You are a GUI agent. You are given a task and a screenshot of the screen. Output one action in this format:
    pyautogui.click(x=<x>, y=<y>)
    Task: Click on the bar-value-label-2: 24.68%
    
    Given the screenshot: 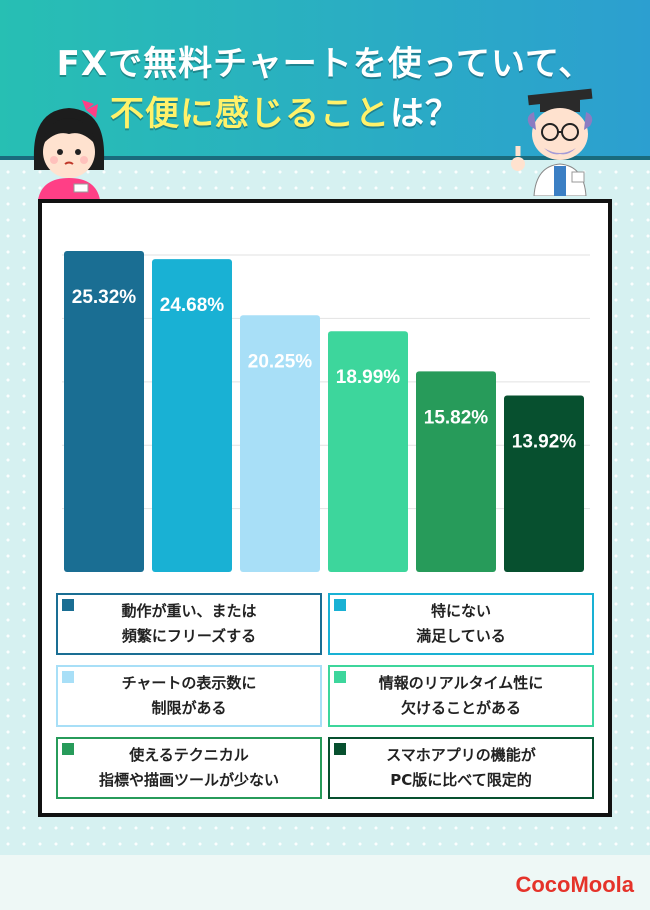 What is the action you would take?
    pyautogui.click(x=192, y=305)
    